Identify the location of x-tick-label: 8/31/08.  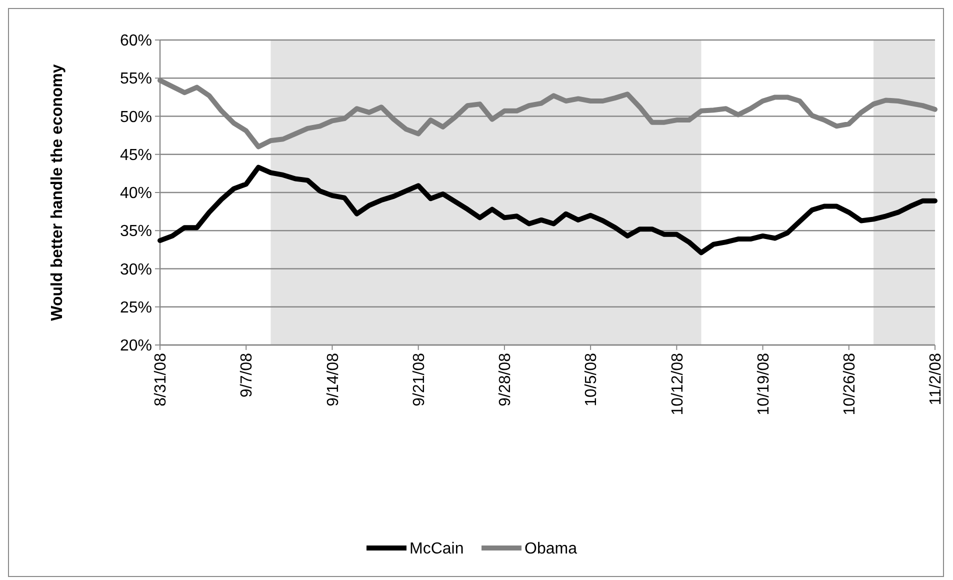
(161, 379).